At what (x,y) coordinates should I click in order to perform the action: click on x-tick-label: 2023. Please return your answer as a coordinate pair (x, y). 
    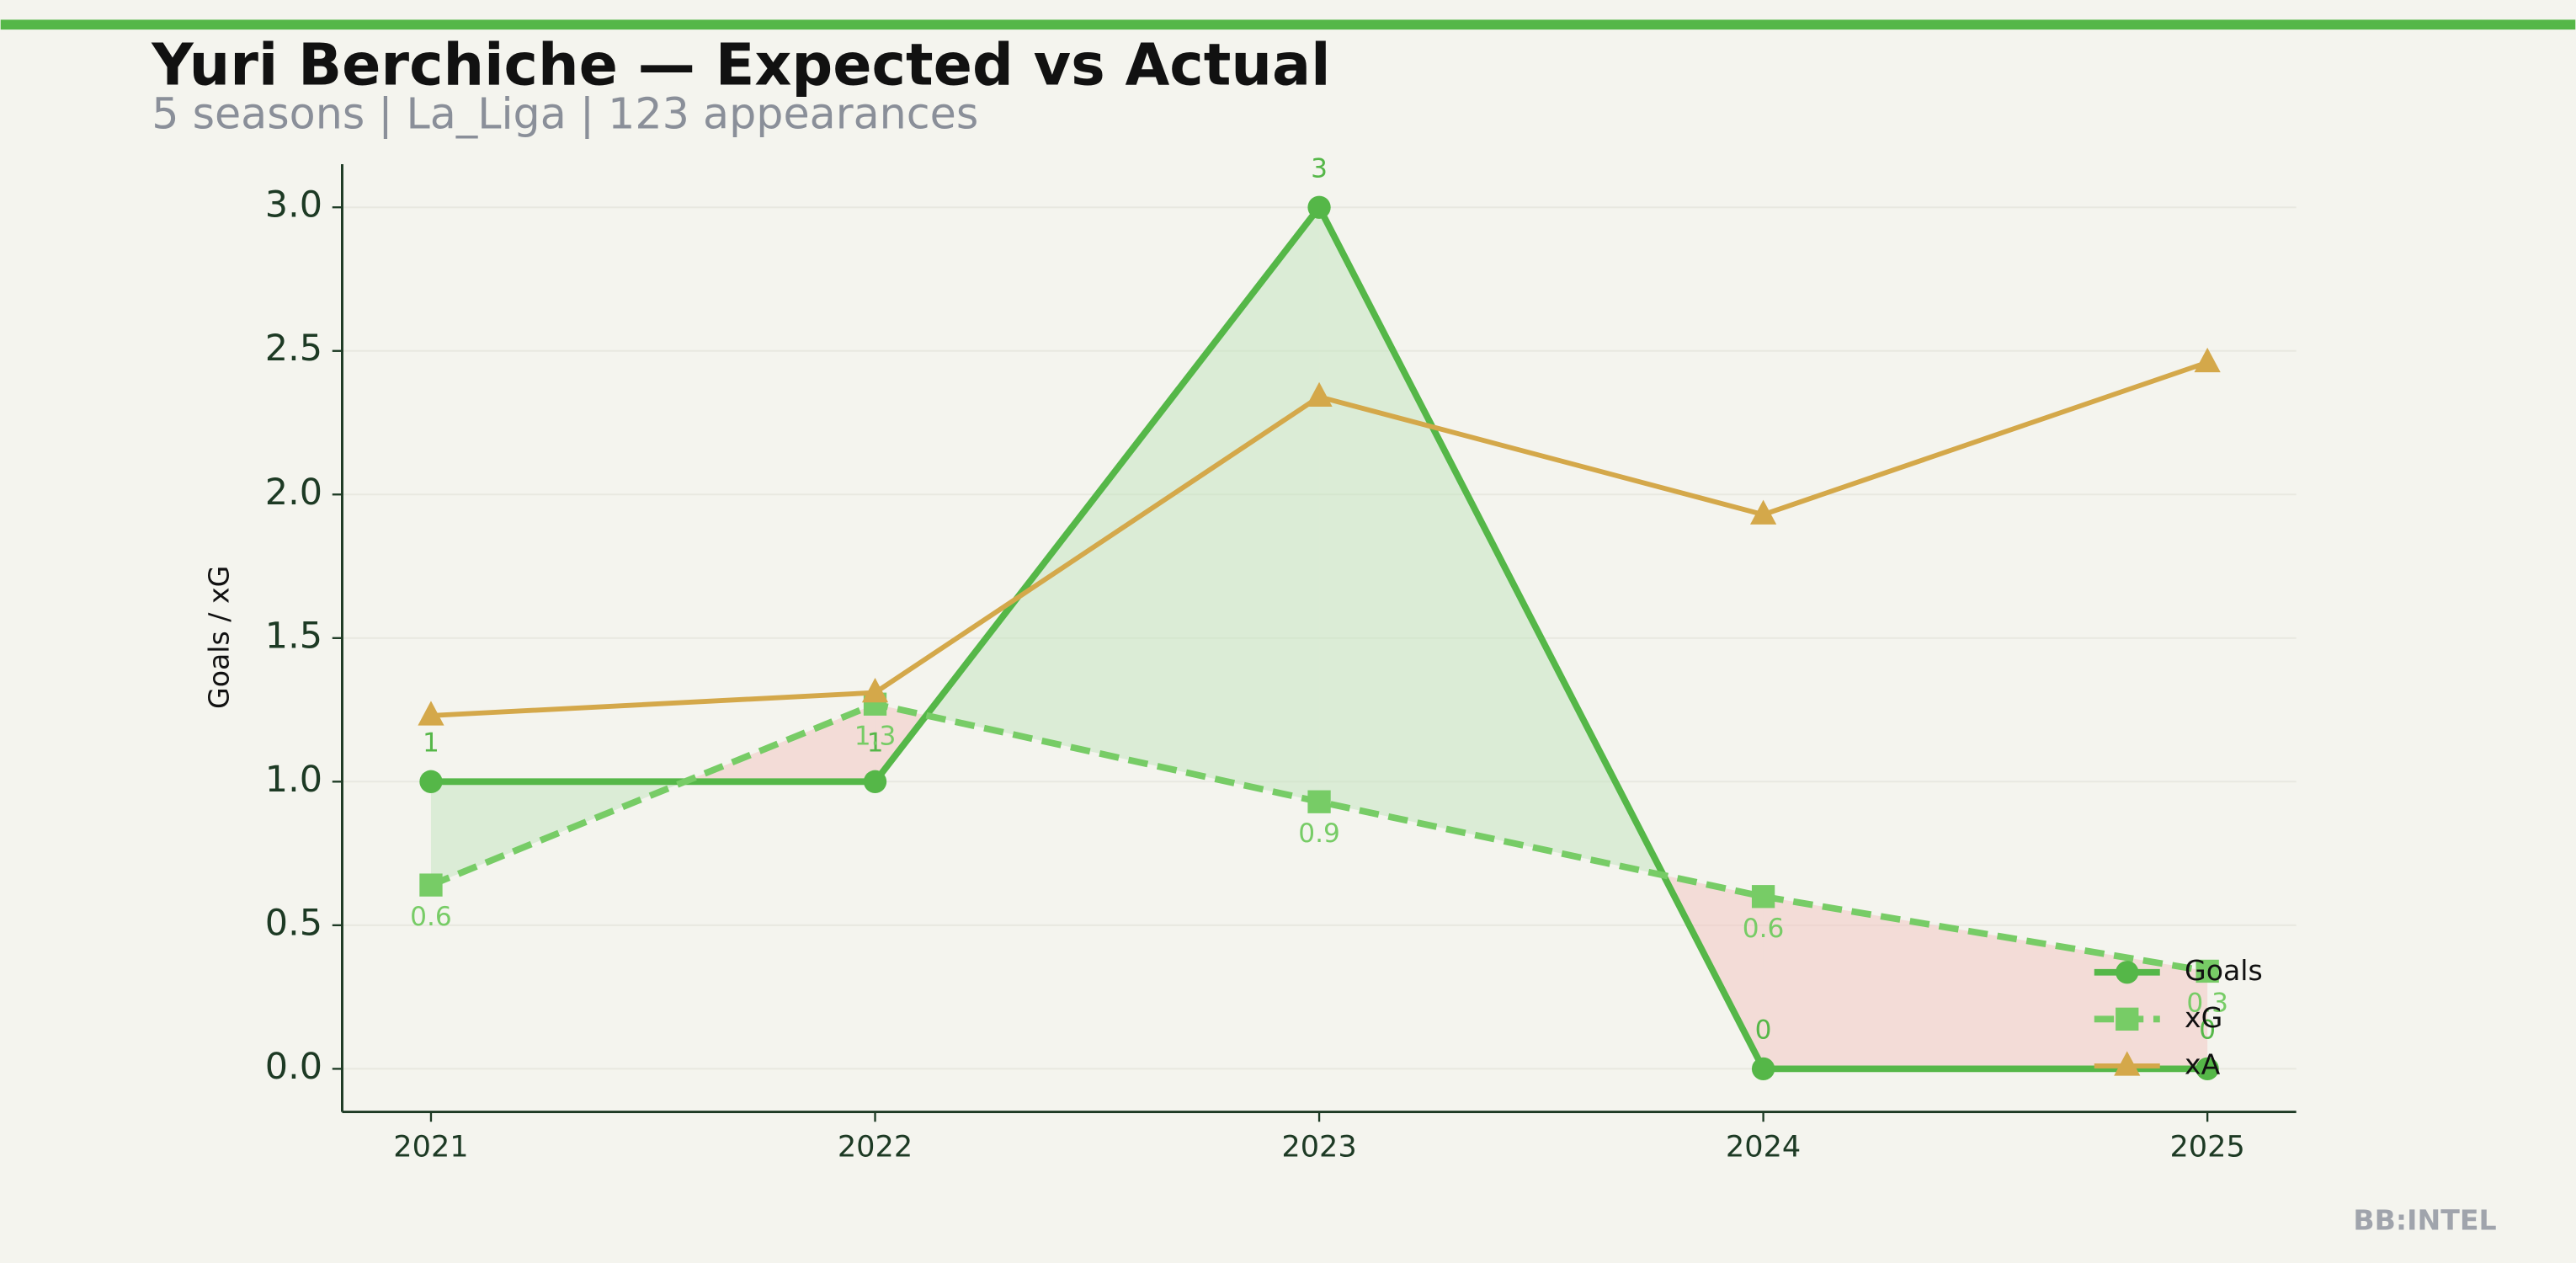
    Looking at the image, I should click on (1319, 1146).